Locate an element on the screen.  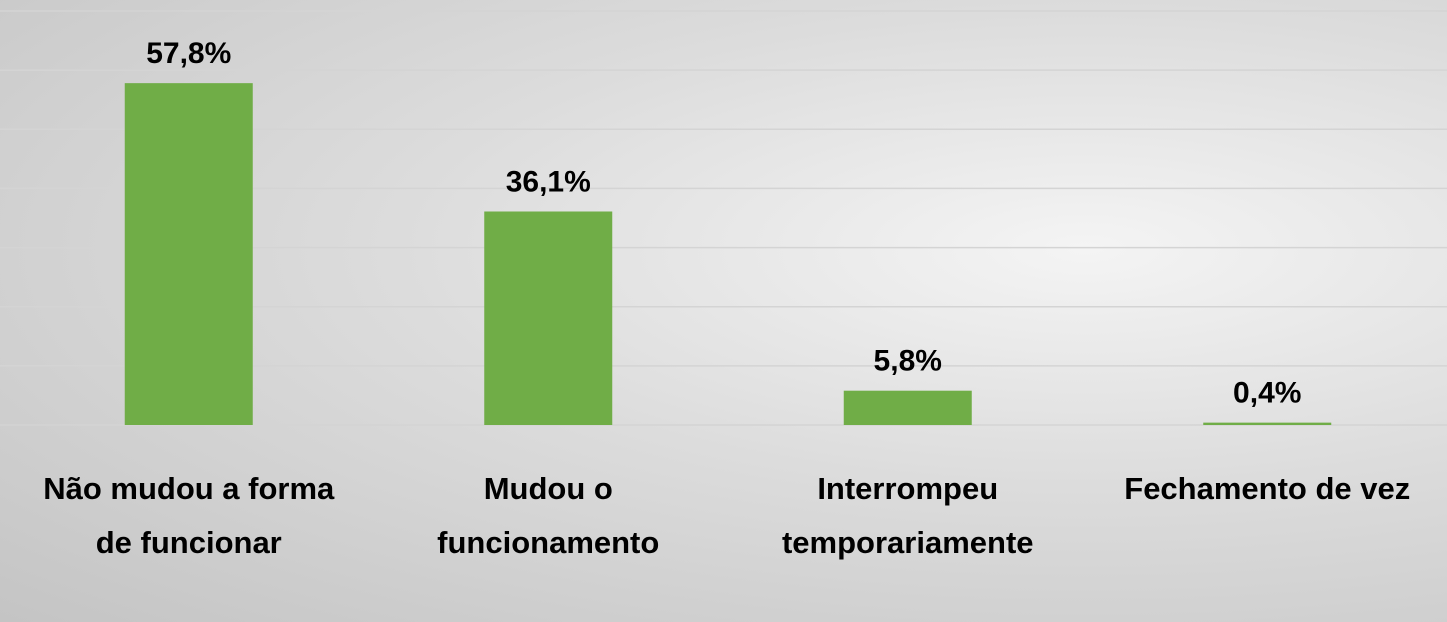
value-label: 5,8% is located at coordinates (908, 361).